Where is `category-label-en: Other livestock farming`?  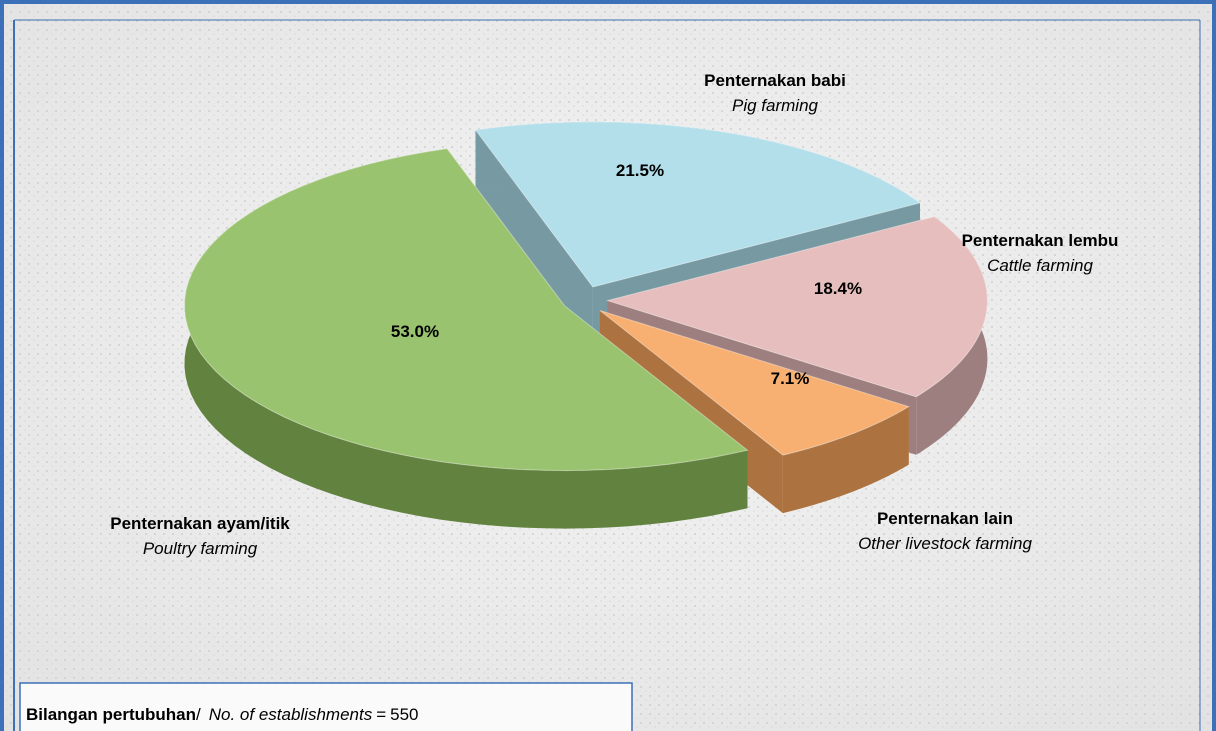 category-label-en: Other livestock farming is located at coordinates (945, 543).